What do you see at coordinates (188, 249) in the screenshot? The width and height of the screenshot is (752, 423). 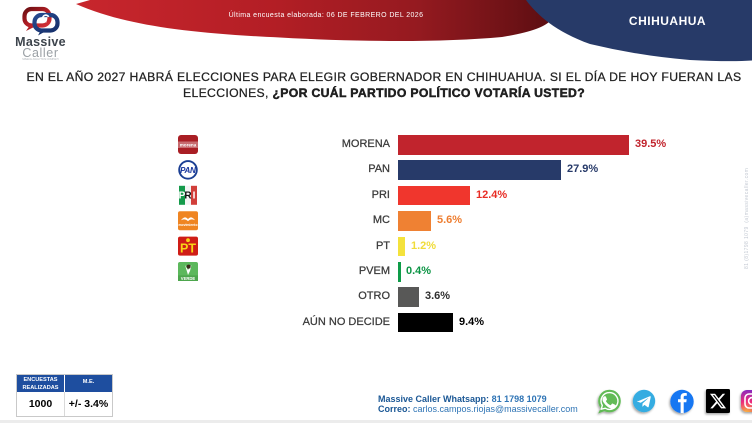 I see `svg-text: PT` at bounding box center [188, 249].